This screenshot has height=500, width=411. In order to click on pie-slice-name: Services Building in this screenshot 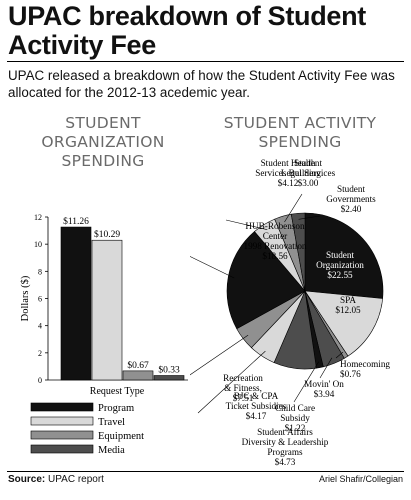, I will do `click(288, 173)`.